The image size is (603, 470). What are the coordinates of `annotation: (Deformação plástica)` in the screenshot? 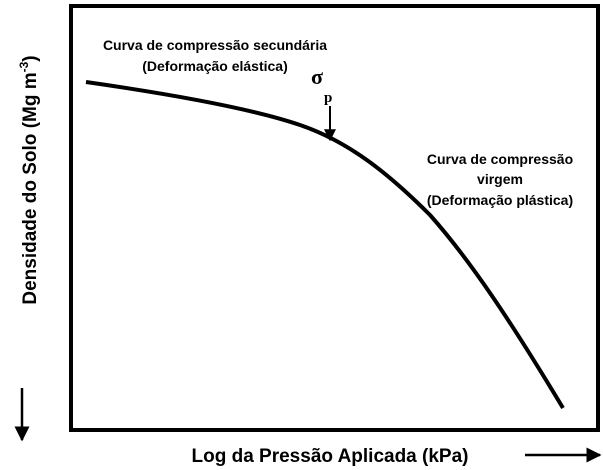 It's located at (500, 200).